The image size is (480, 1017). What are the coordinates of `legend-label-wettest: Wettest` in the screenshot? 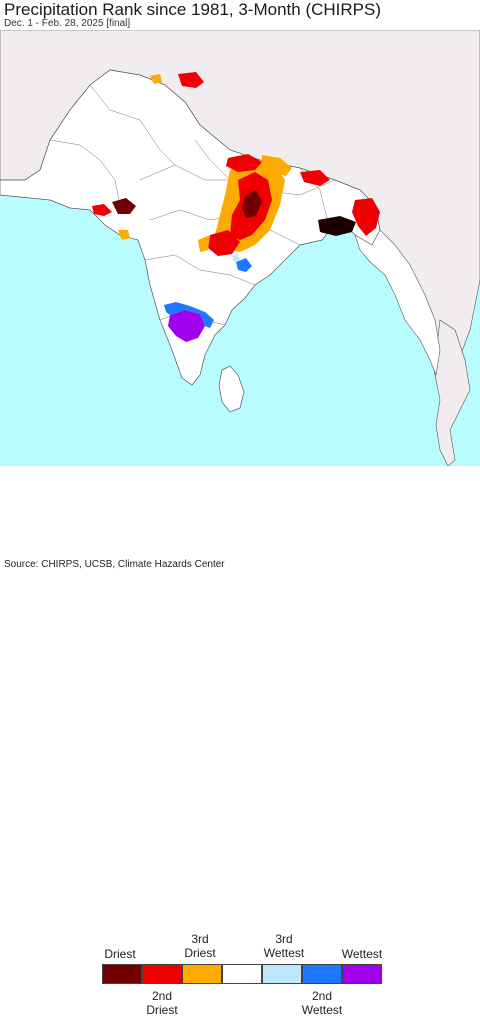 It's located at (362, 954).